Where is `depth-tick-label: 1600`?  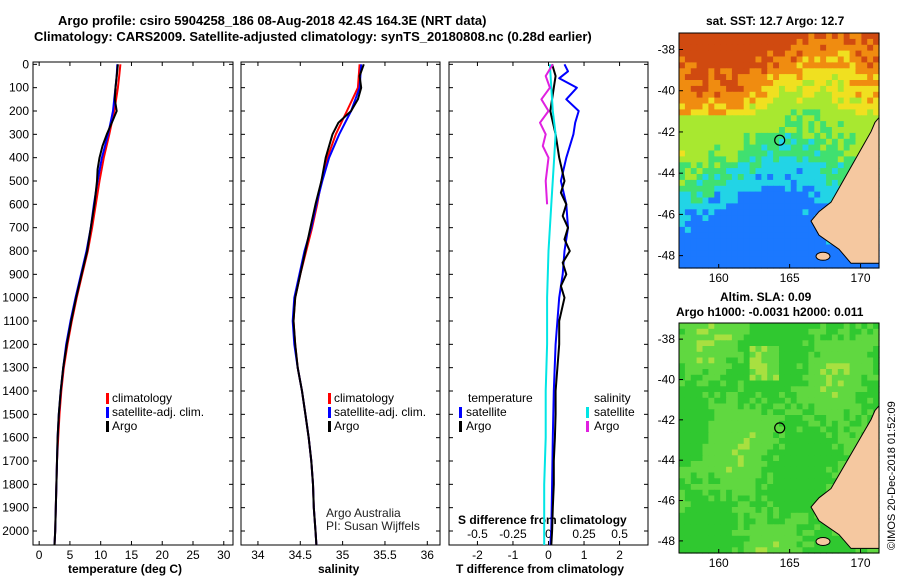
depth-tick-label: 1600 is located at coordinates (15, 438).